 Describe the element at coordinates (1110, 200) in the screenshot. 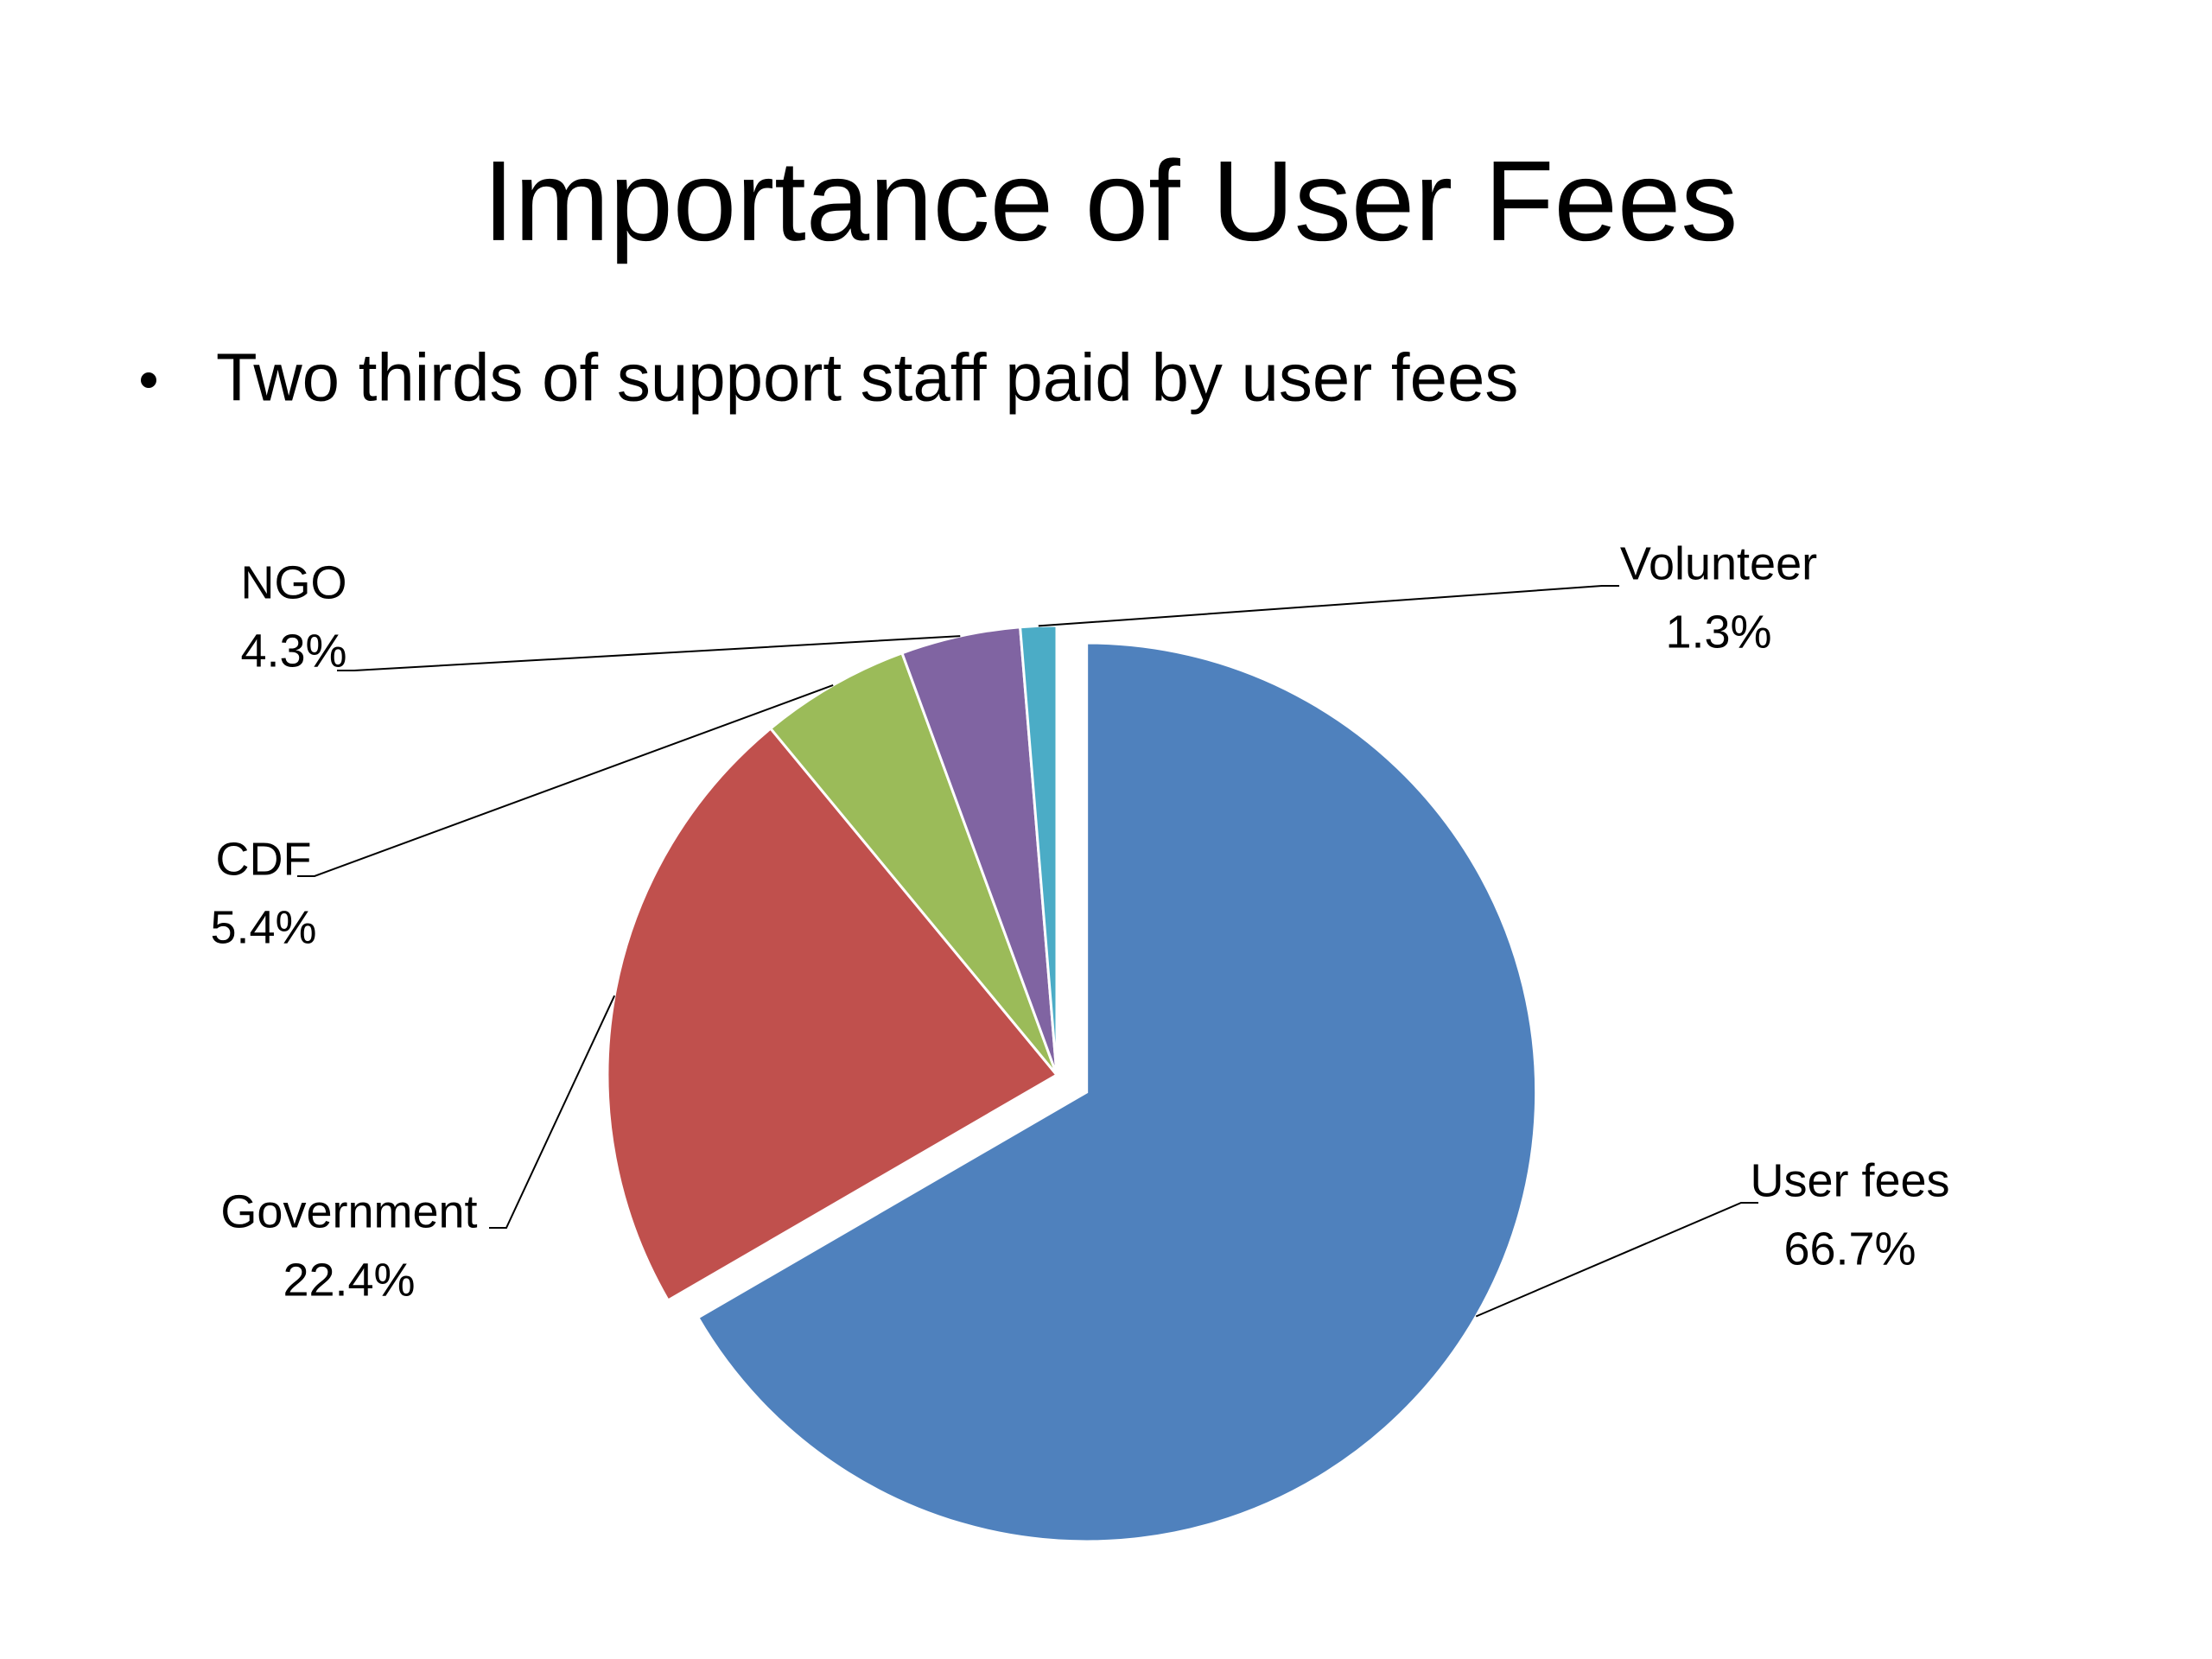

I see `chart-title: Importance of User Fees` at that location.